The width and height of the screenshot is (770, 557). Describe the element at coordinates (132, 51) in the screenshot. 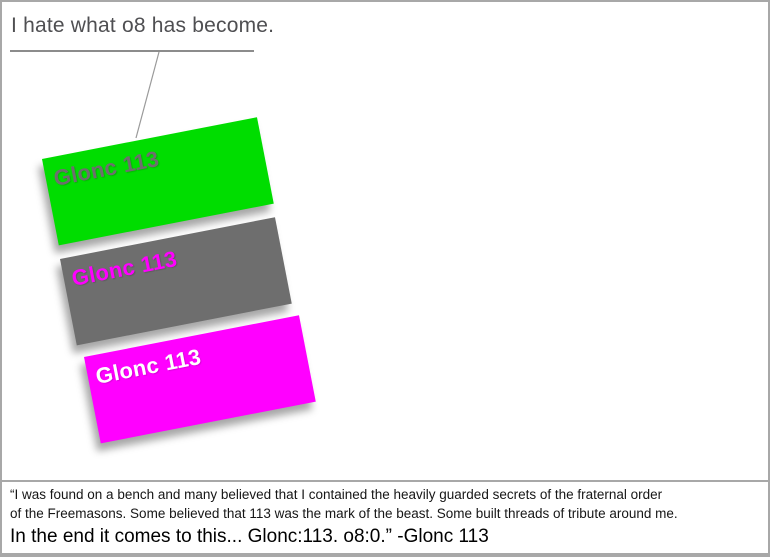

I see `annotation-underline` at that location.